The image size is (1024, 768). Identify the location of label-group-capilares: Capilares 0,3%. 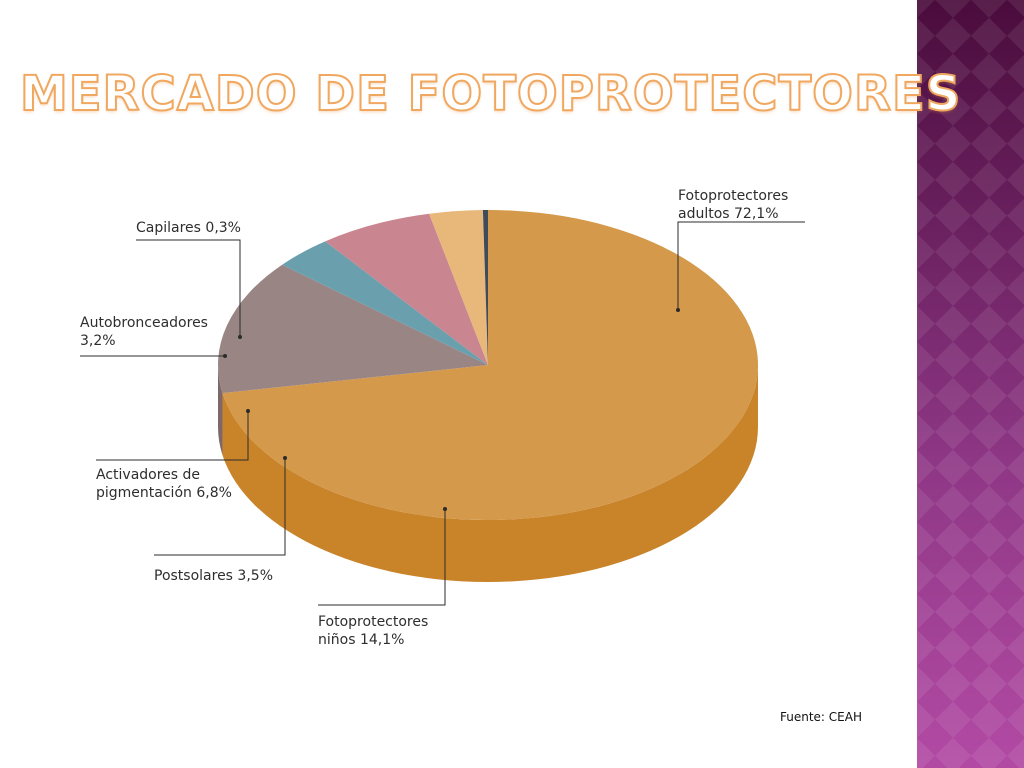
(189, 279).